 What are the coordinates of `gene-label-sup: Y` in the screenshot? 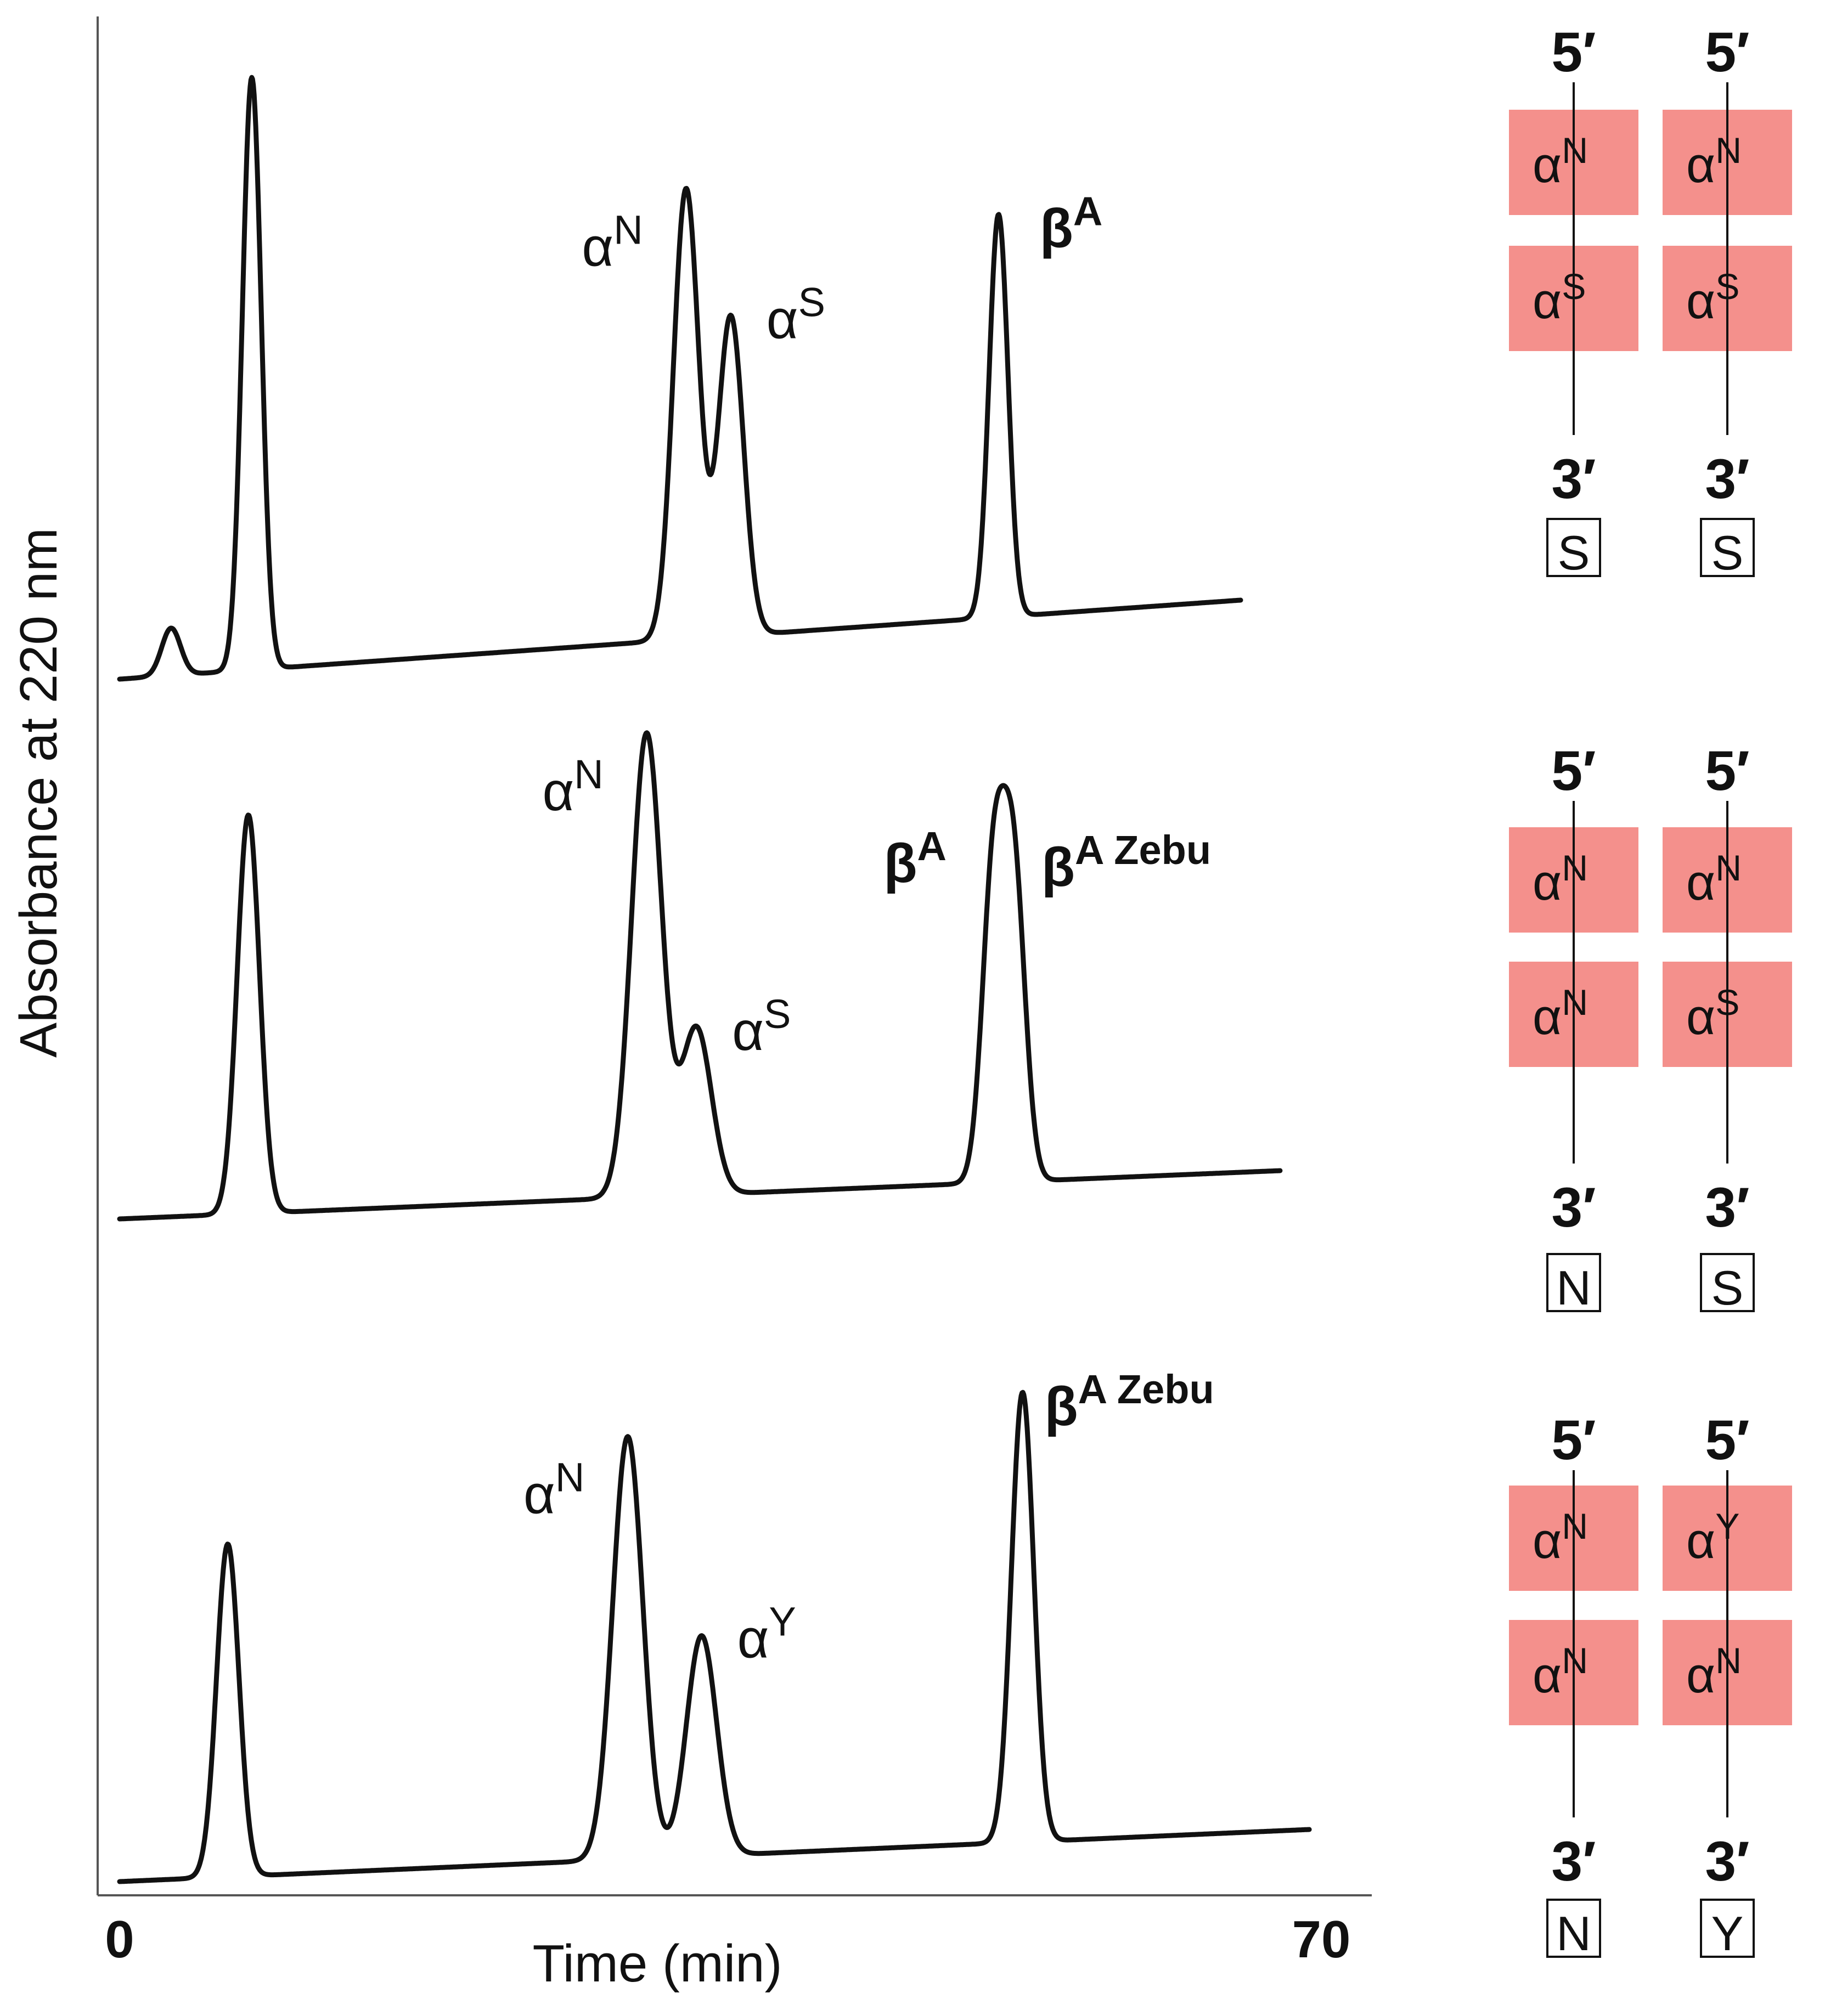 It's located at (1727, 1527).